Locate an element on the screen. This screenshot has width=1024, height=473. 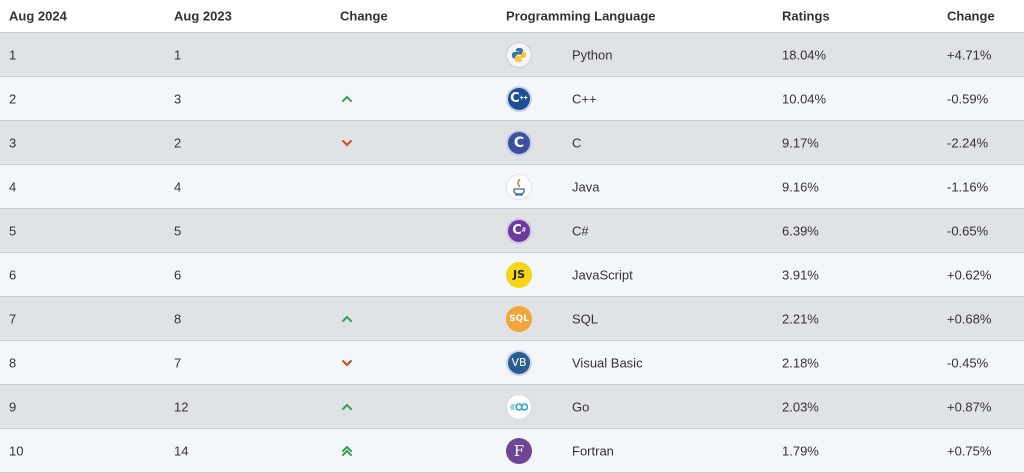
header-rating-change: Change is located at coordinates (971, 16).